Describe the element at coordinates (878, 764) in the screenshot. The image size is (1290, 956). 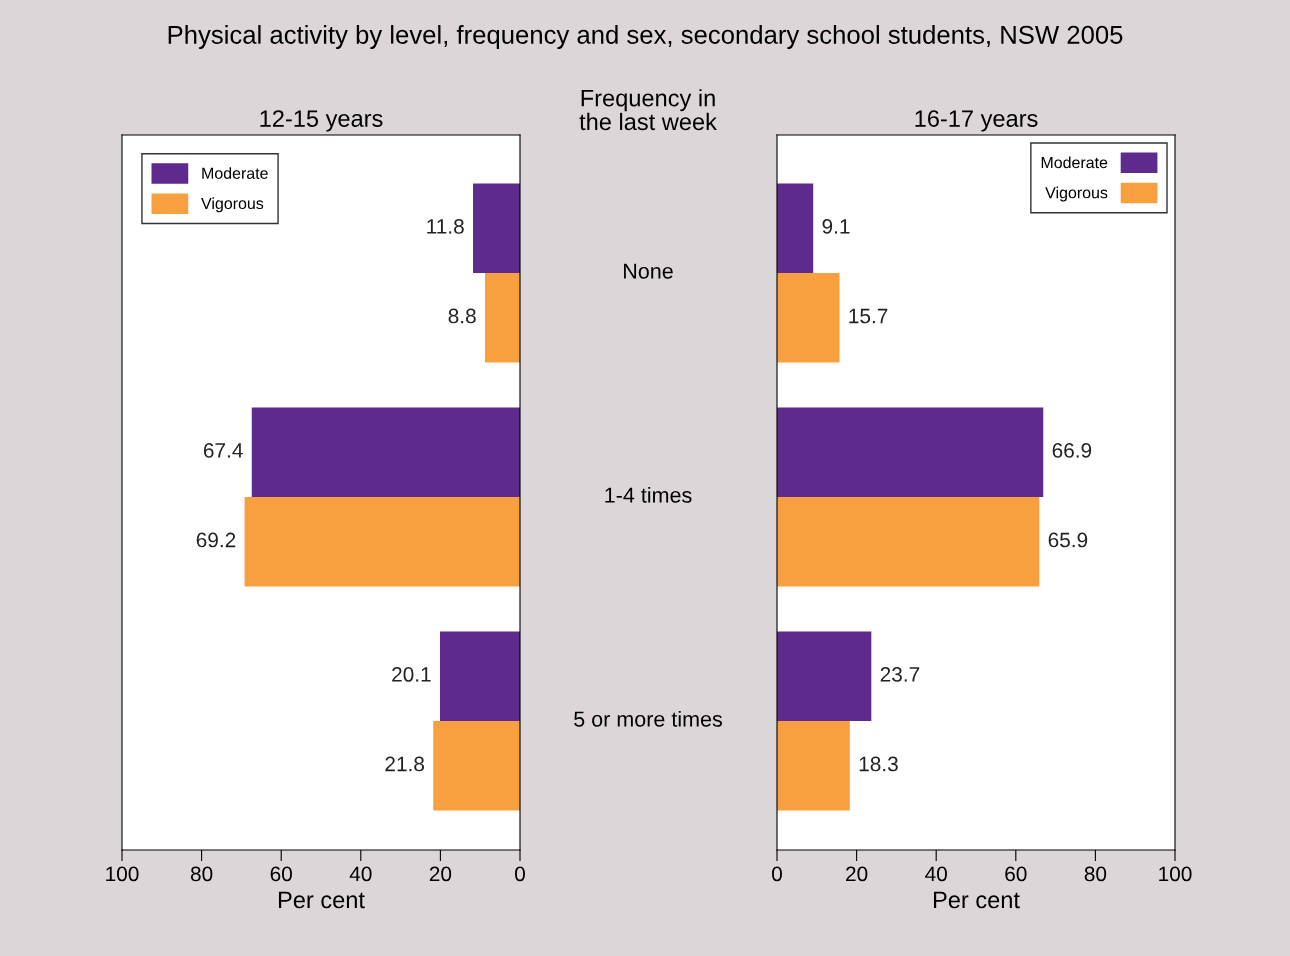
I see `data-label: 18.3` at that location.